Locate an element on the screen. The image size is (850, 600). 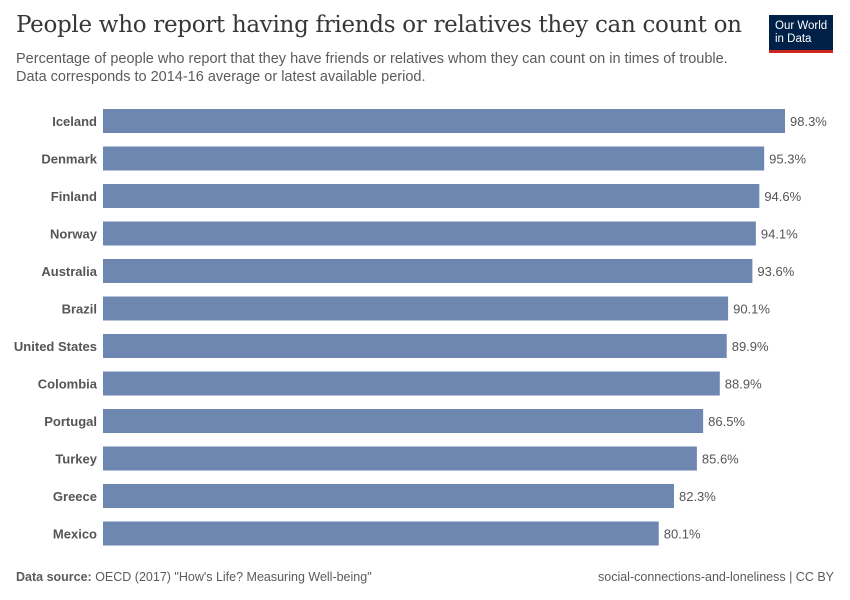
category-label: Portugal is located at coordinates (70, 421).